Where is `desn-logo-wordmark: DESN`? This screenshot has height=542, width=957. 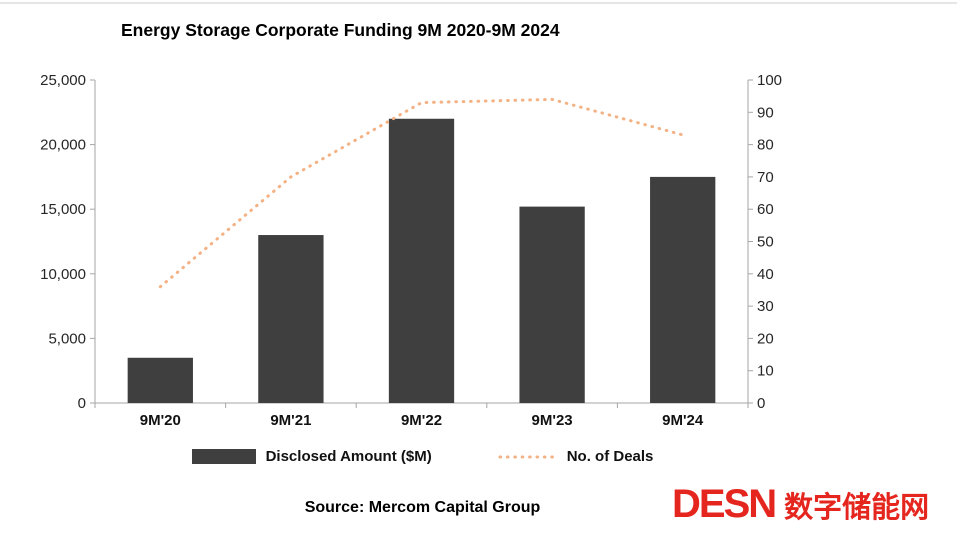 desn-logo-wordmark: DESN is located at coordinates (724, 504).